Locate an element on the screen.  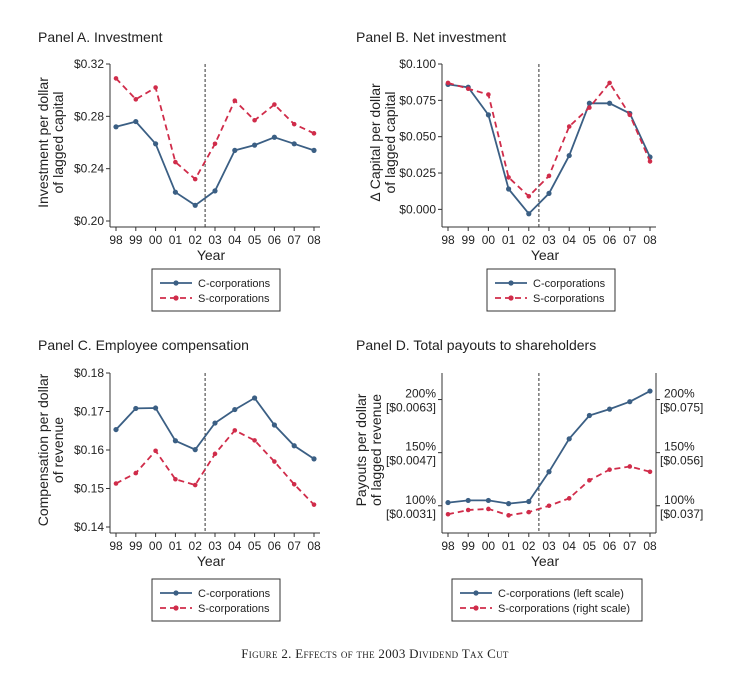
y-tick-label: $0.025 is located at coordinates (417, 173).